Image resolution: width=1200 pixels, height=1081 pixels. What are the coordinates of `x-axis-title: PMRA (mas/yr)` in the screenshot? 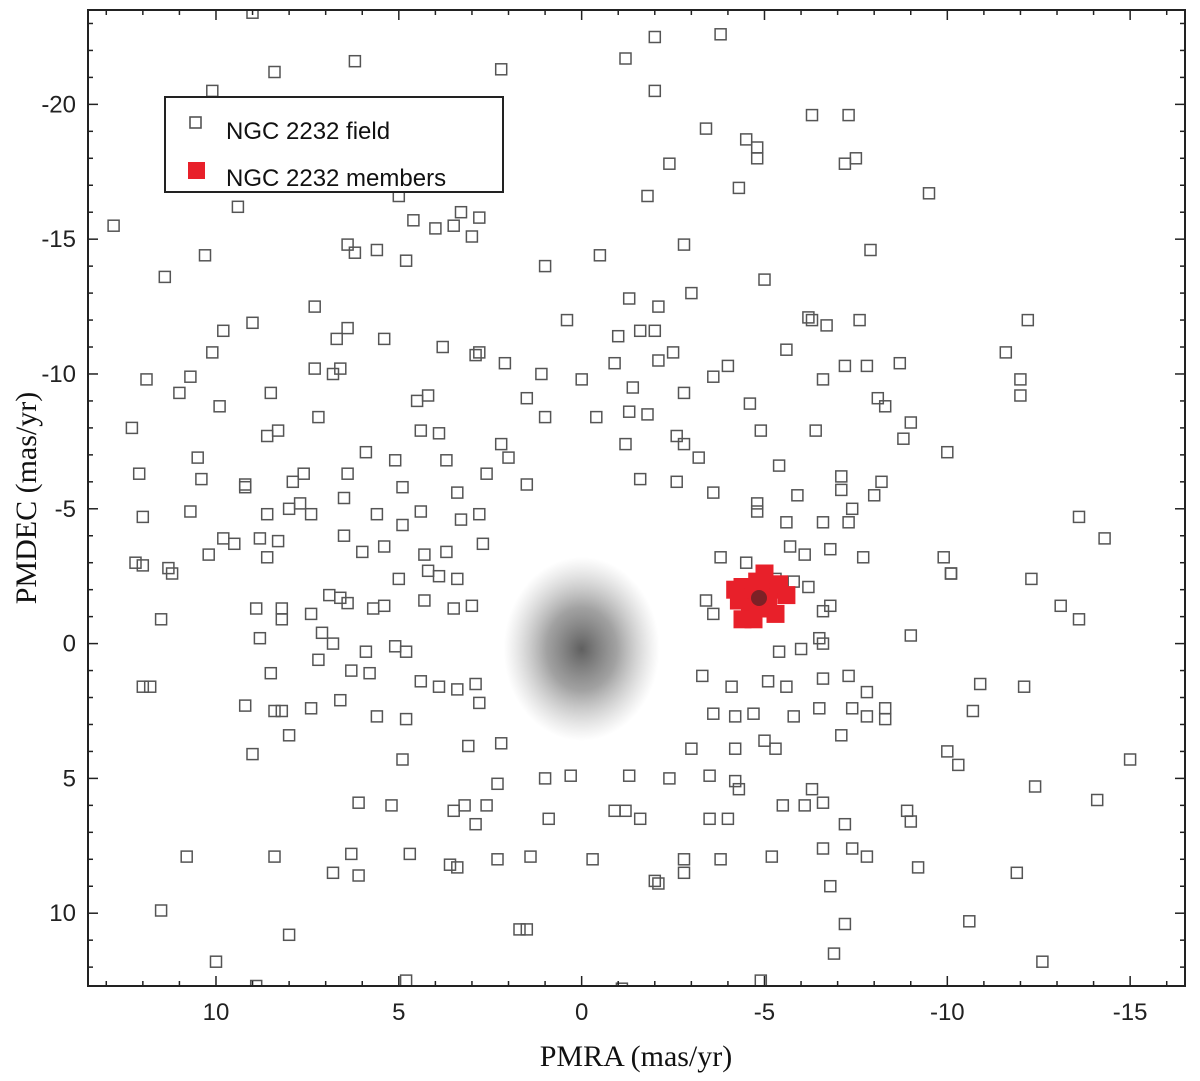 It's located at (636, 1056).